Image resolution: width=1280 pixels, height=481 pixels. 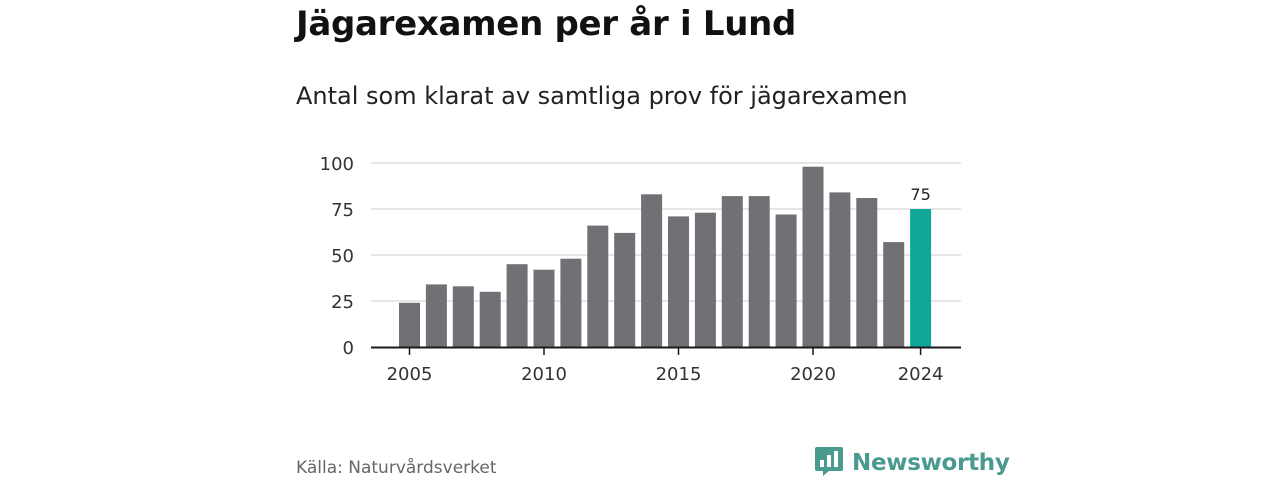 What do you see at coordinates (625, 289) in the screenshot?
I see `bar-2013` at bounding box center [625, 289].